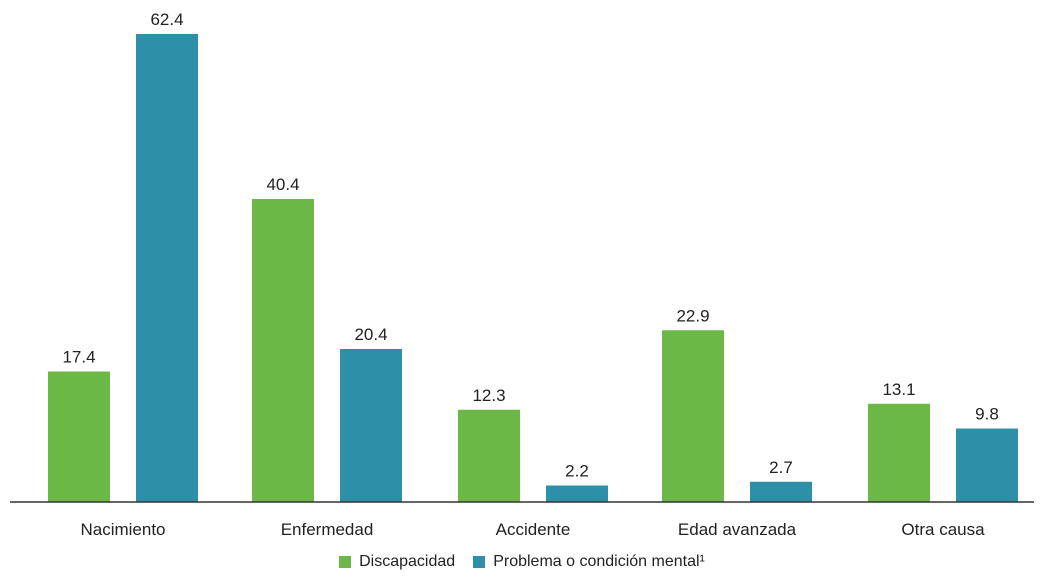 Image resolution: width=1044 pixels, height=578 pixels. What do you see at coordinates (166, 19) in the screenshot?
I see `value-label-problema-o-condicion-mental-nacimiento: 62.4` at bounding box center [166, 19].